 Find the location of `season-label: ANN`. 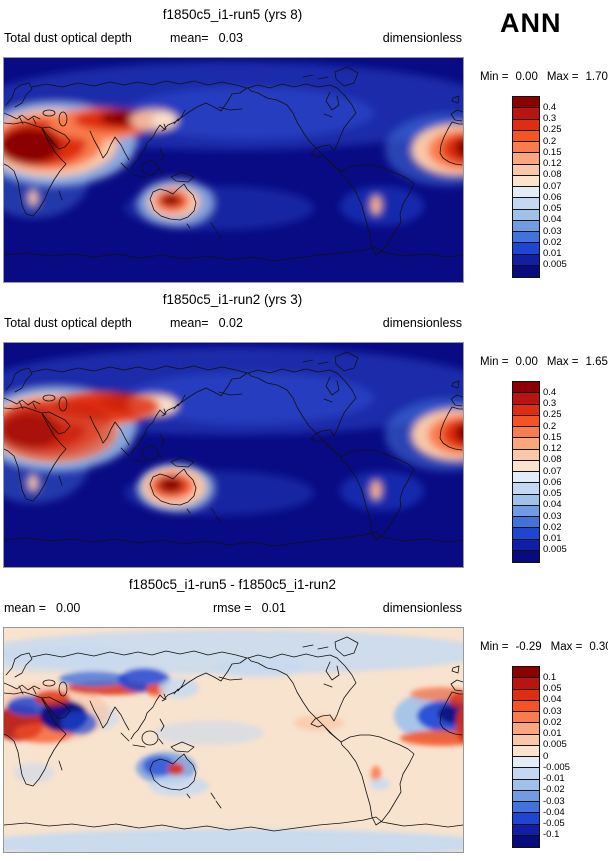

season-label: ANN is located at coordinates (531, 23).